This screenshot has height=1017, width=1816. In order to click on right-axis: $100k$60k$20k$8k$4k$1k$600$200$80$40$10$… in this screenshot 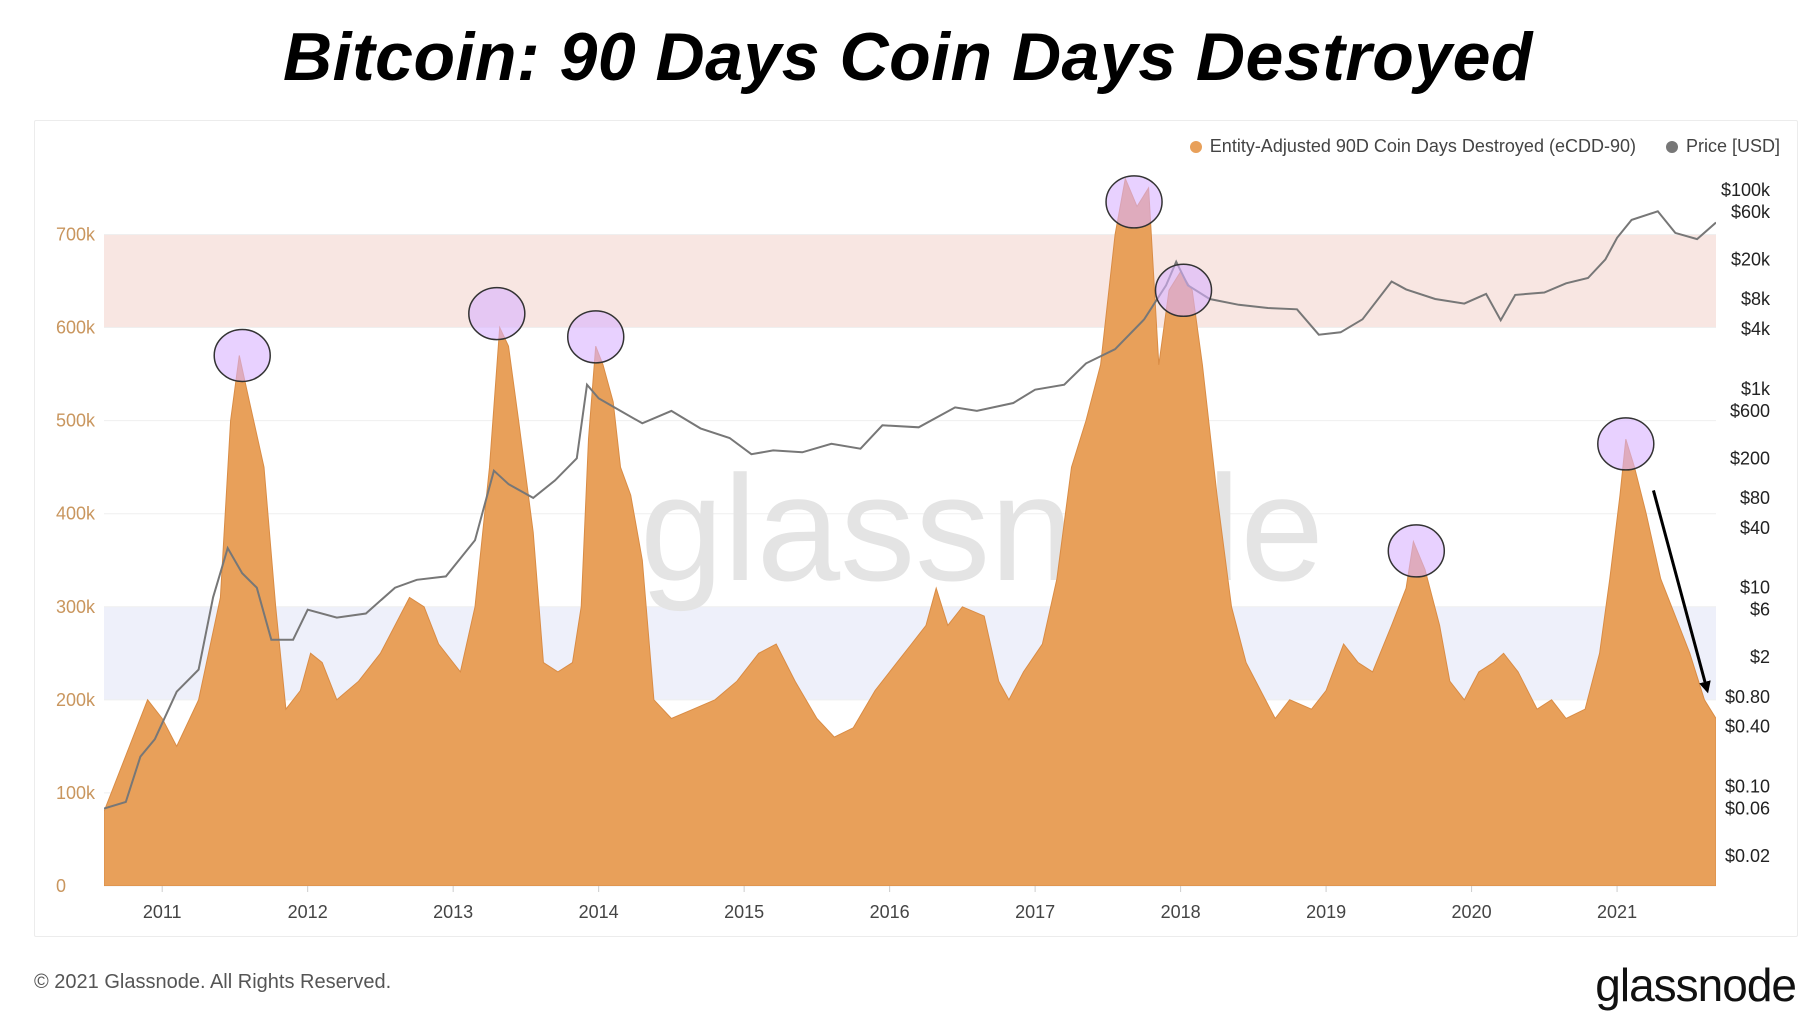, I will do `click(1746, 523)`.